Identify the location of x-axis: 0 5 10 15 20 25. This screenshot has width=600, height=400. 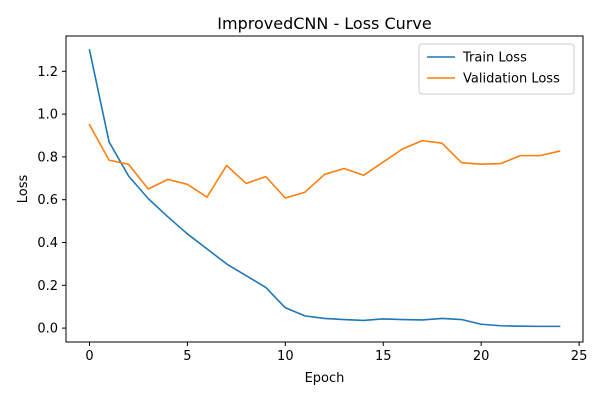
(336, 353).